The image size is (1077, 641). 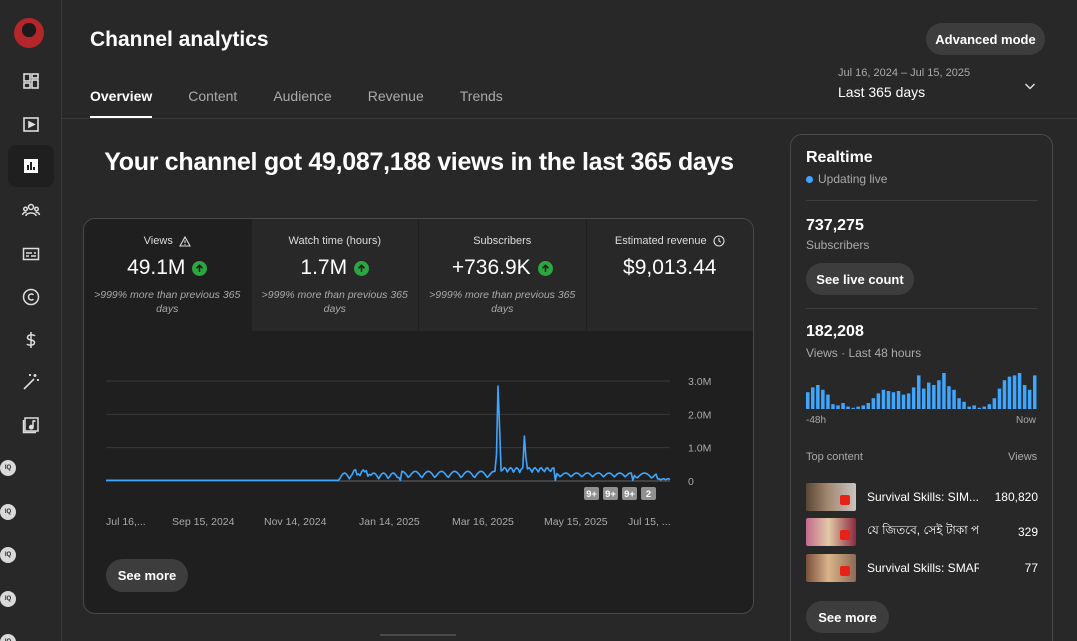 What do you see at coordinates (31, 124) in the screenshot?
I see `content-icon` at bounding box center [31, 124].